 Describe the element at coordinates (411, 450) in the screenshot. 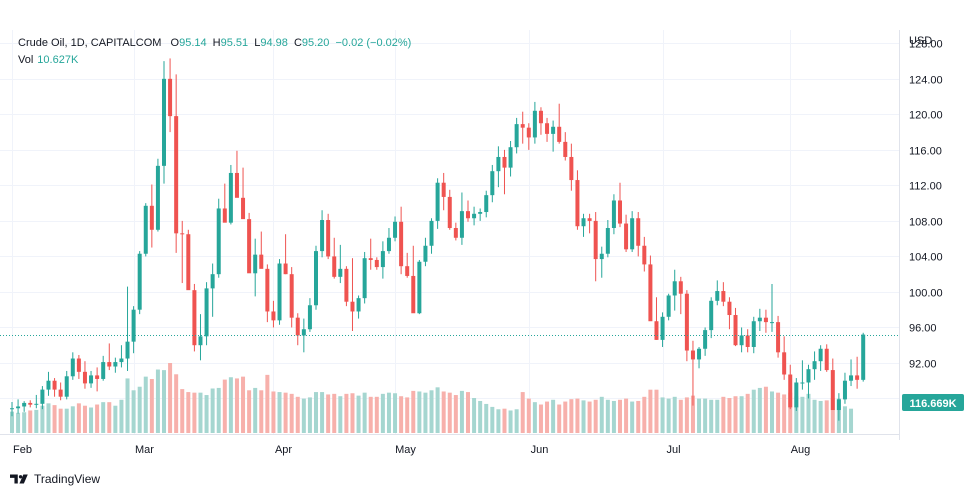

I see `time-axis: Feb Mar Apr May Jun Jul Aug` at that location.